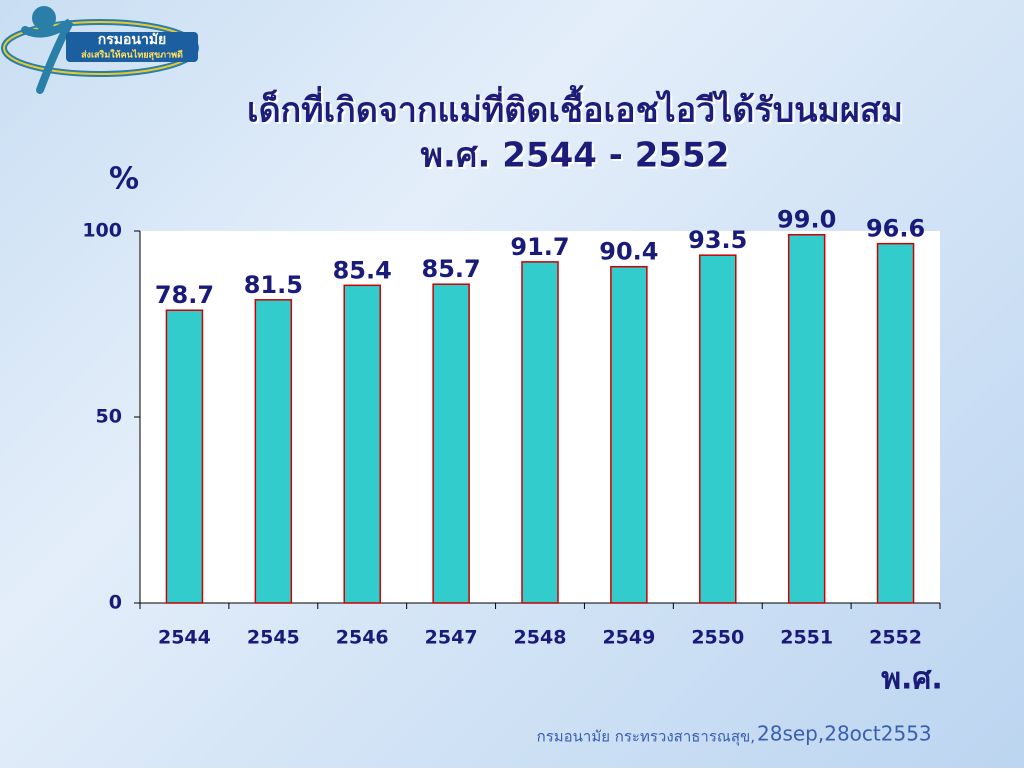  What do you see at coordinates (115, 603) in the screenshot?
I see `y-tick-label: 0` at bounding box center [115, 603].